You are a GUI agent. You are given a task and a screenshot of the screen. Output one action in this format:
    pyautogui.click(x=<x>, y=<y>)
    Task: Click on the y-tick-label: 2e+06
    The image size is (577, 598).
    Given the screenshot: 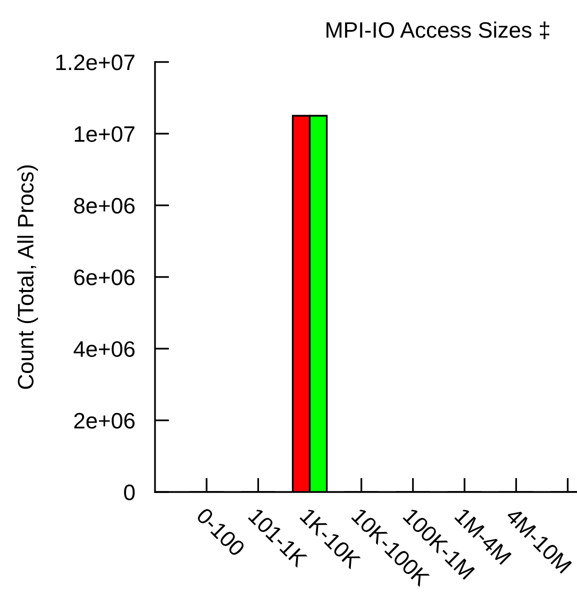 What is the action you would take?
    pyautogui.click(x=104, y=420)
    